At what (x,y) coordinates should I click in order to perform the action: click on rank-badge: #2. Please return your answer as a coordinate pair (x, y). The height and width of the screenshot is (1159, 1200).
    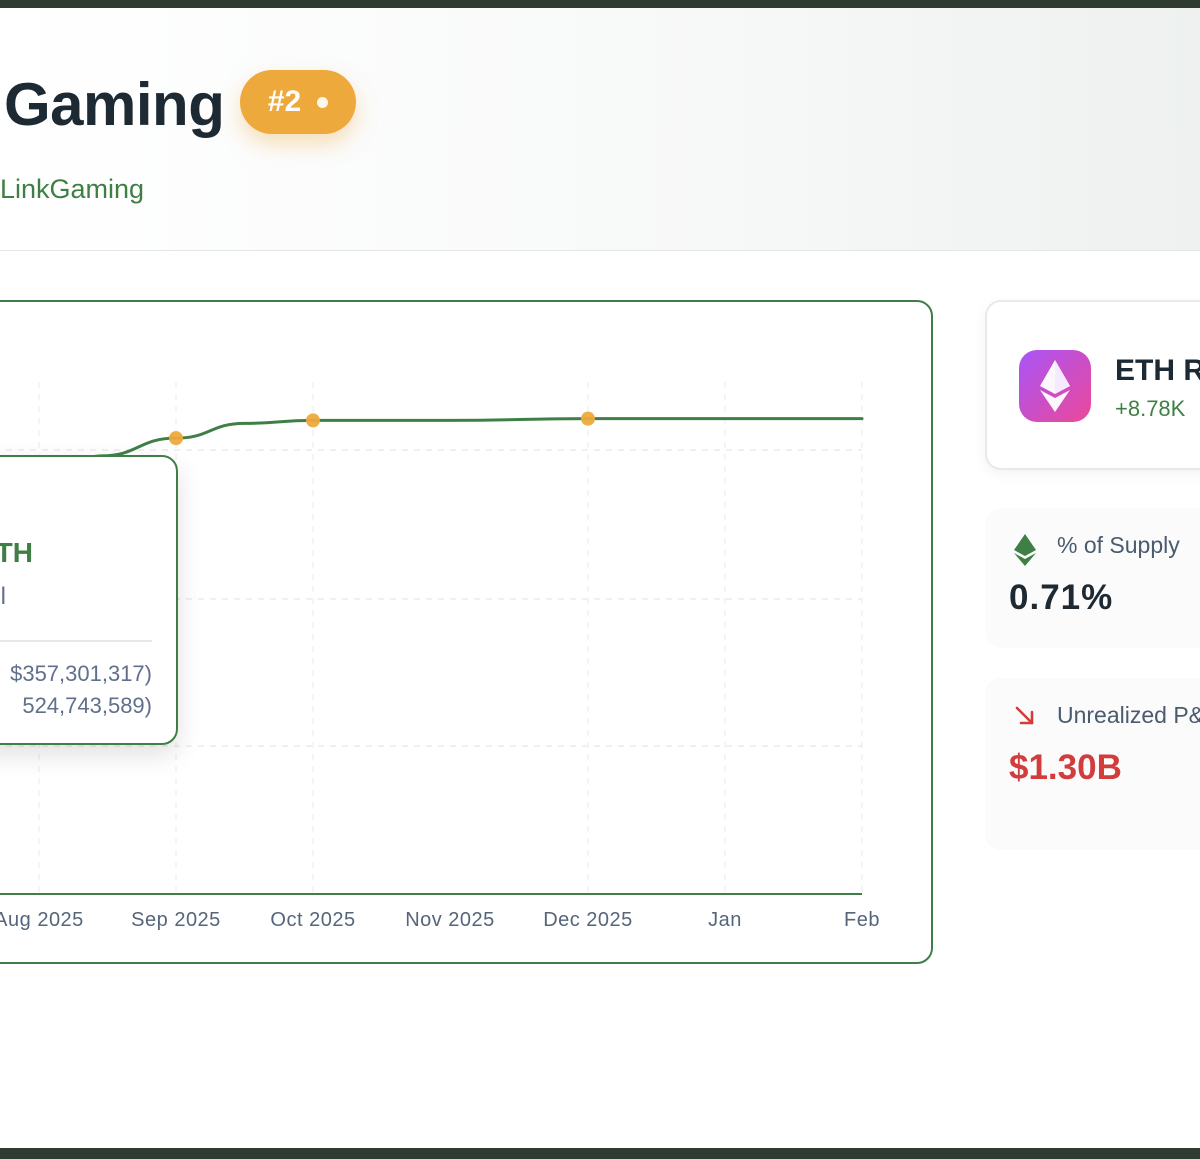
    Looking at the image, I should click on (298, 102).